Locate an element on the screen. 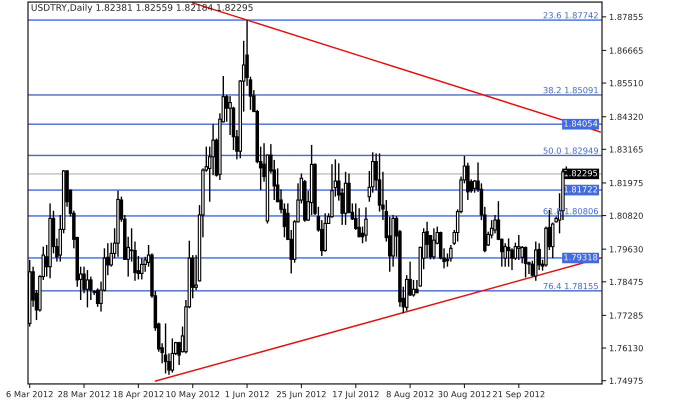 The image size is (700, 402). ref-line-label: 1.84054 is located at coordinates (581, 123).